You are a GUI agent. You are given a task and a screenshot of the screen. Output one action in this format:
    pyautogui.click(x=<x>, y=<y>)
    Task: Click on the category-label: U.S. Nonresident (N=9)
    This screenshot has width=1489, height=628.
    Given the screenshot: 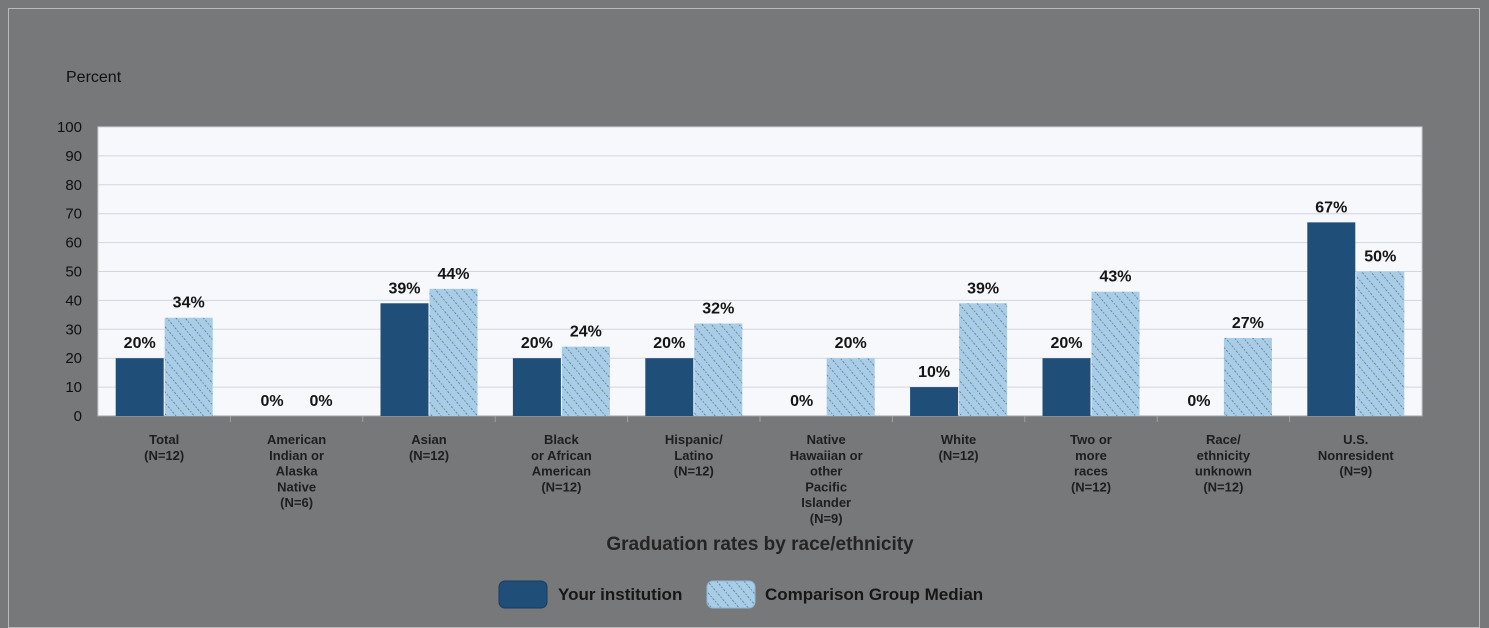 What is the action you would take?
    pyautogui.click(x=1356, y=455)
    